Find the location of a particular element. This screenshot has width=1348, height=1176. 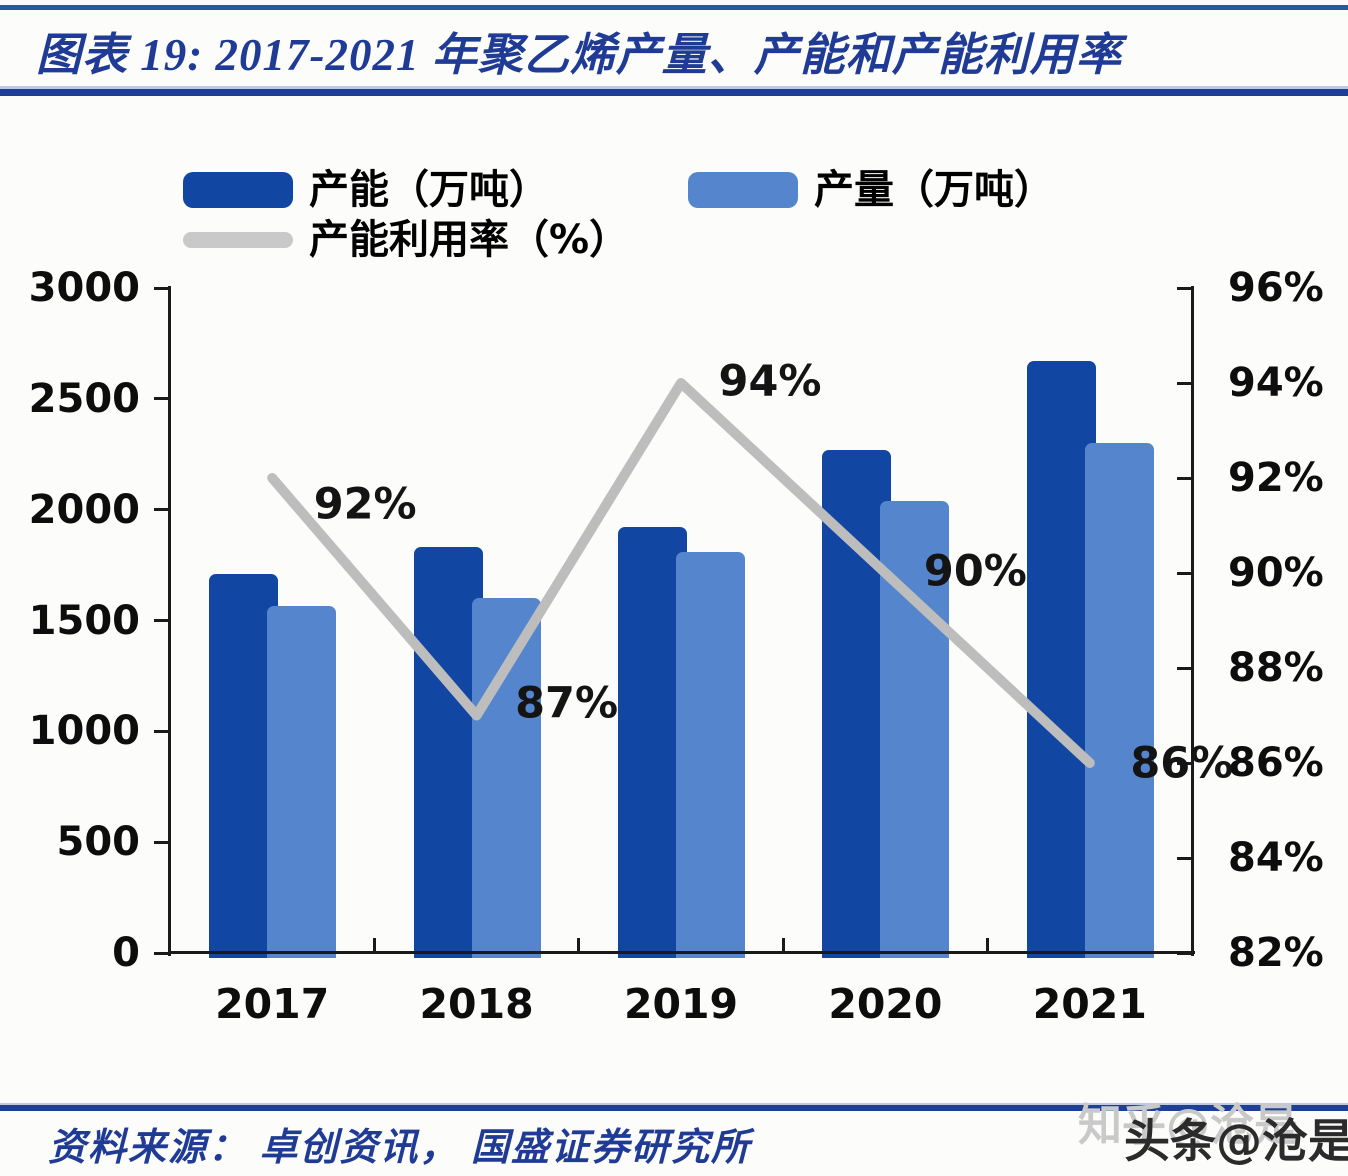

x-axis-label-2021: 2021 is located at coordinates (1089, 1004).